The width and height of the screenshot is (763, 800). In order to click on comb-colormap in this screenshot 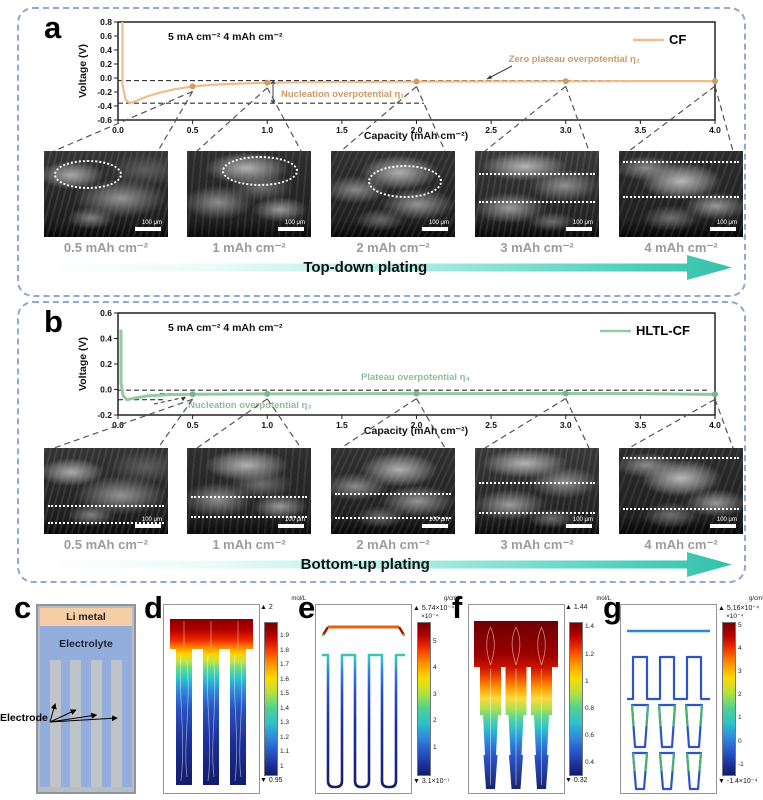, I will do `click(211, 702)`.